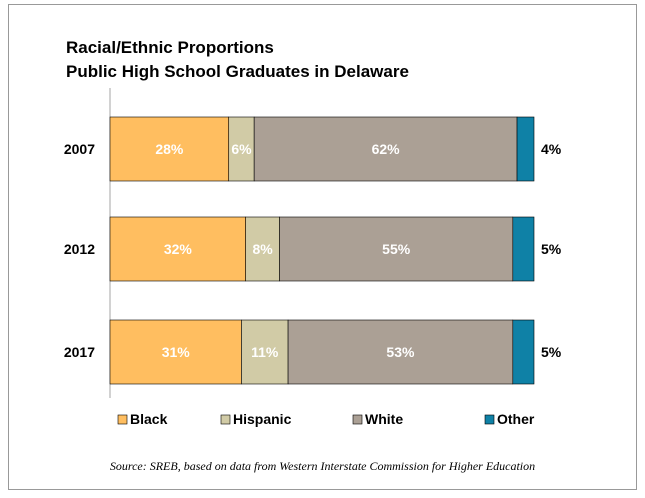 Image resolution: width=645 pixels, height=498 pixels. I want to click on data-label-other-2017: 5%, so click(551, 352).